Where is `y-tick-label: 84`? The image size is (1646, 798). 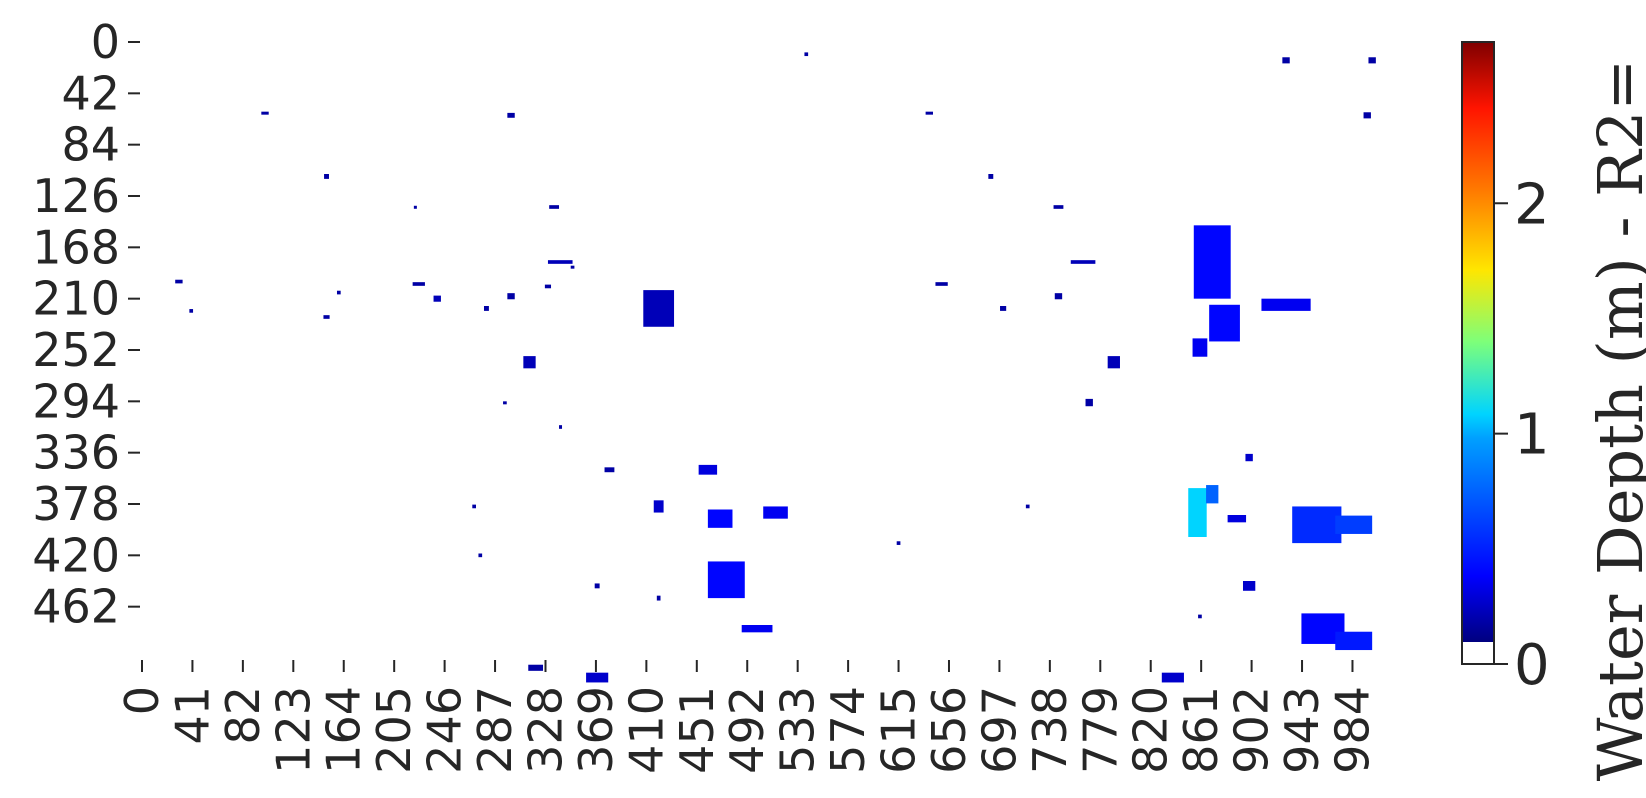 y-tick-label: 84 is located at coordinates (90, 145).